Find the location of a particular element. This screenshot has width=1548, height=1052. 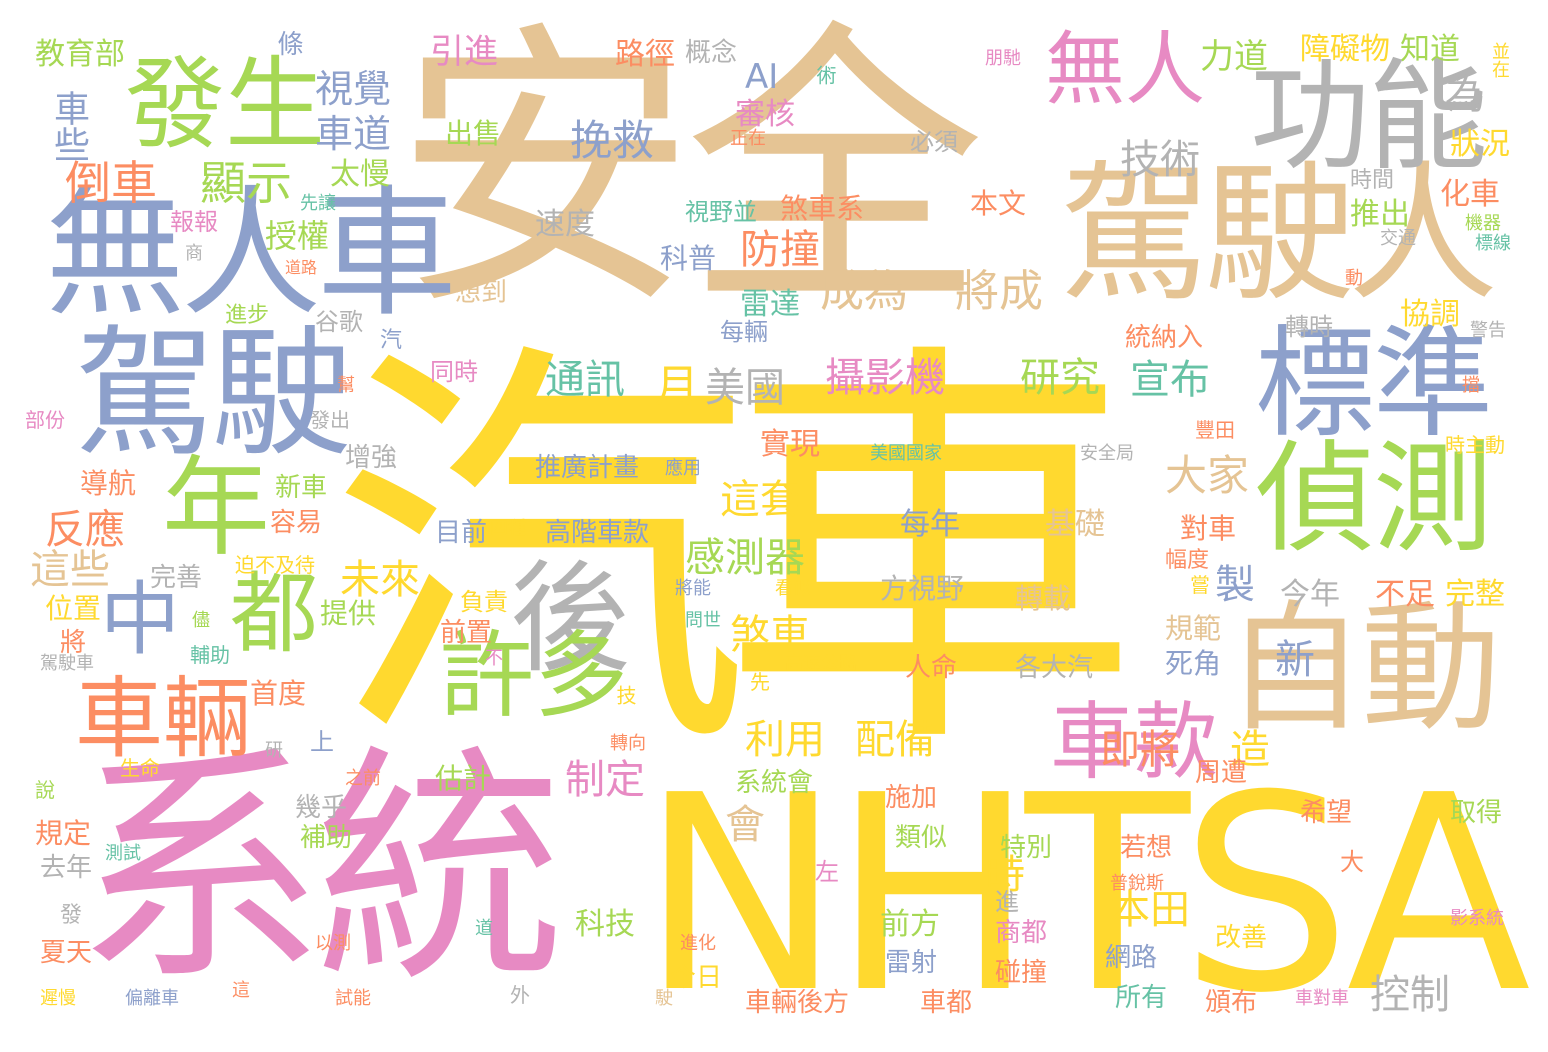

word-cloud-word: 協調 is located at coordinates (1430, 314).